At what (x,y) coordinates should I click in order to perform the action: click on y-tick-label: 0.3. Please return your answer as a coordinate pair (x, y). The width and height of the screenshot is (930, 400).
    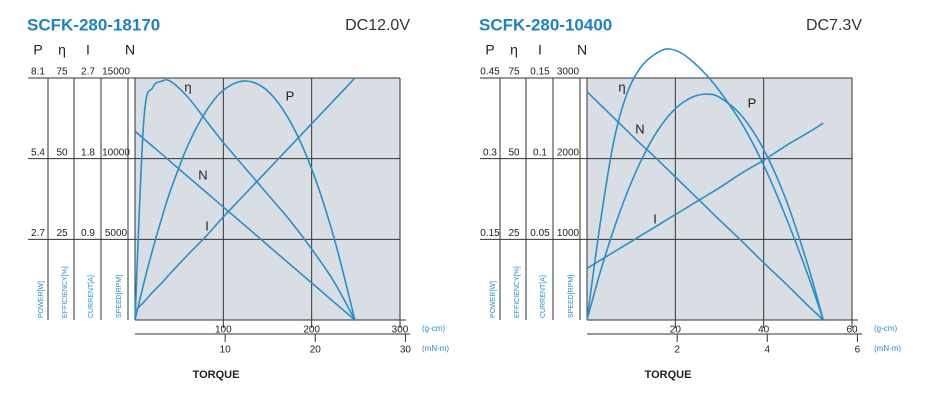
    Looking at the image, I should click on (490, 152).